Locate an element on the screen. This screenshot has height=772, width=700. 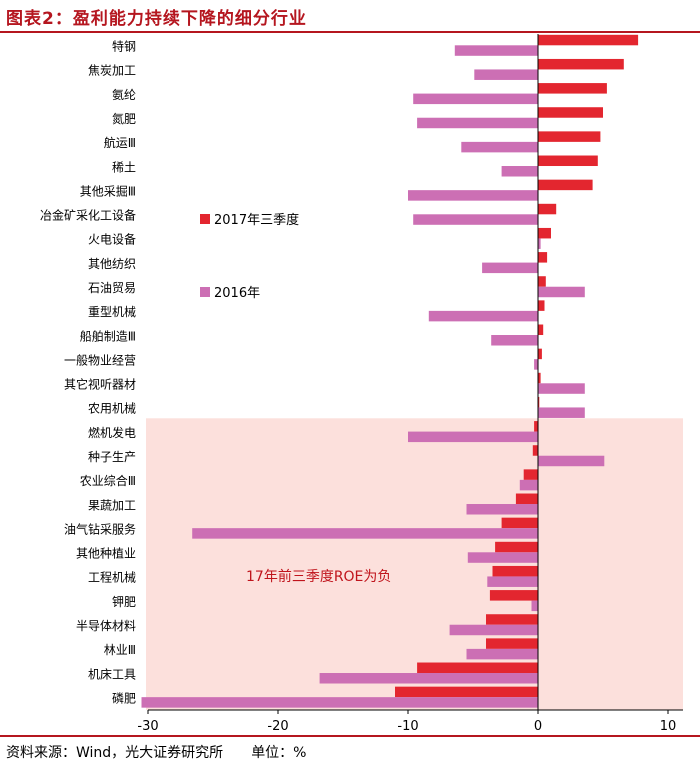
category-label: 氨纶 is located at coordinates (124, 95).